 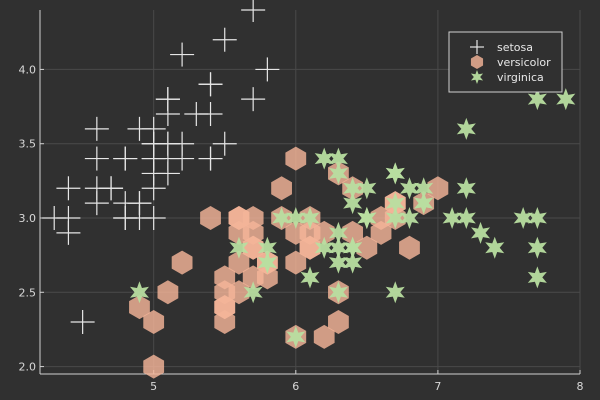 I want to click on legend-marker-virginica-shape, so click(x=477, y=77).